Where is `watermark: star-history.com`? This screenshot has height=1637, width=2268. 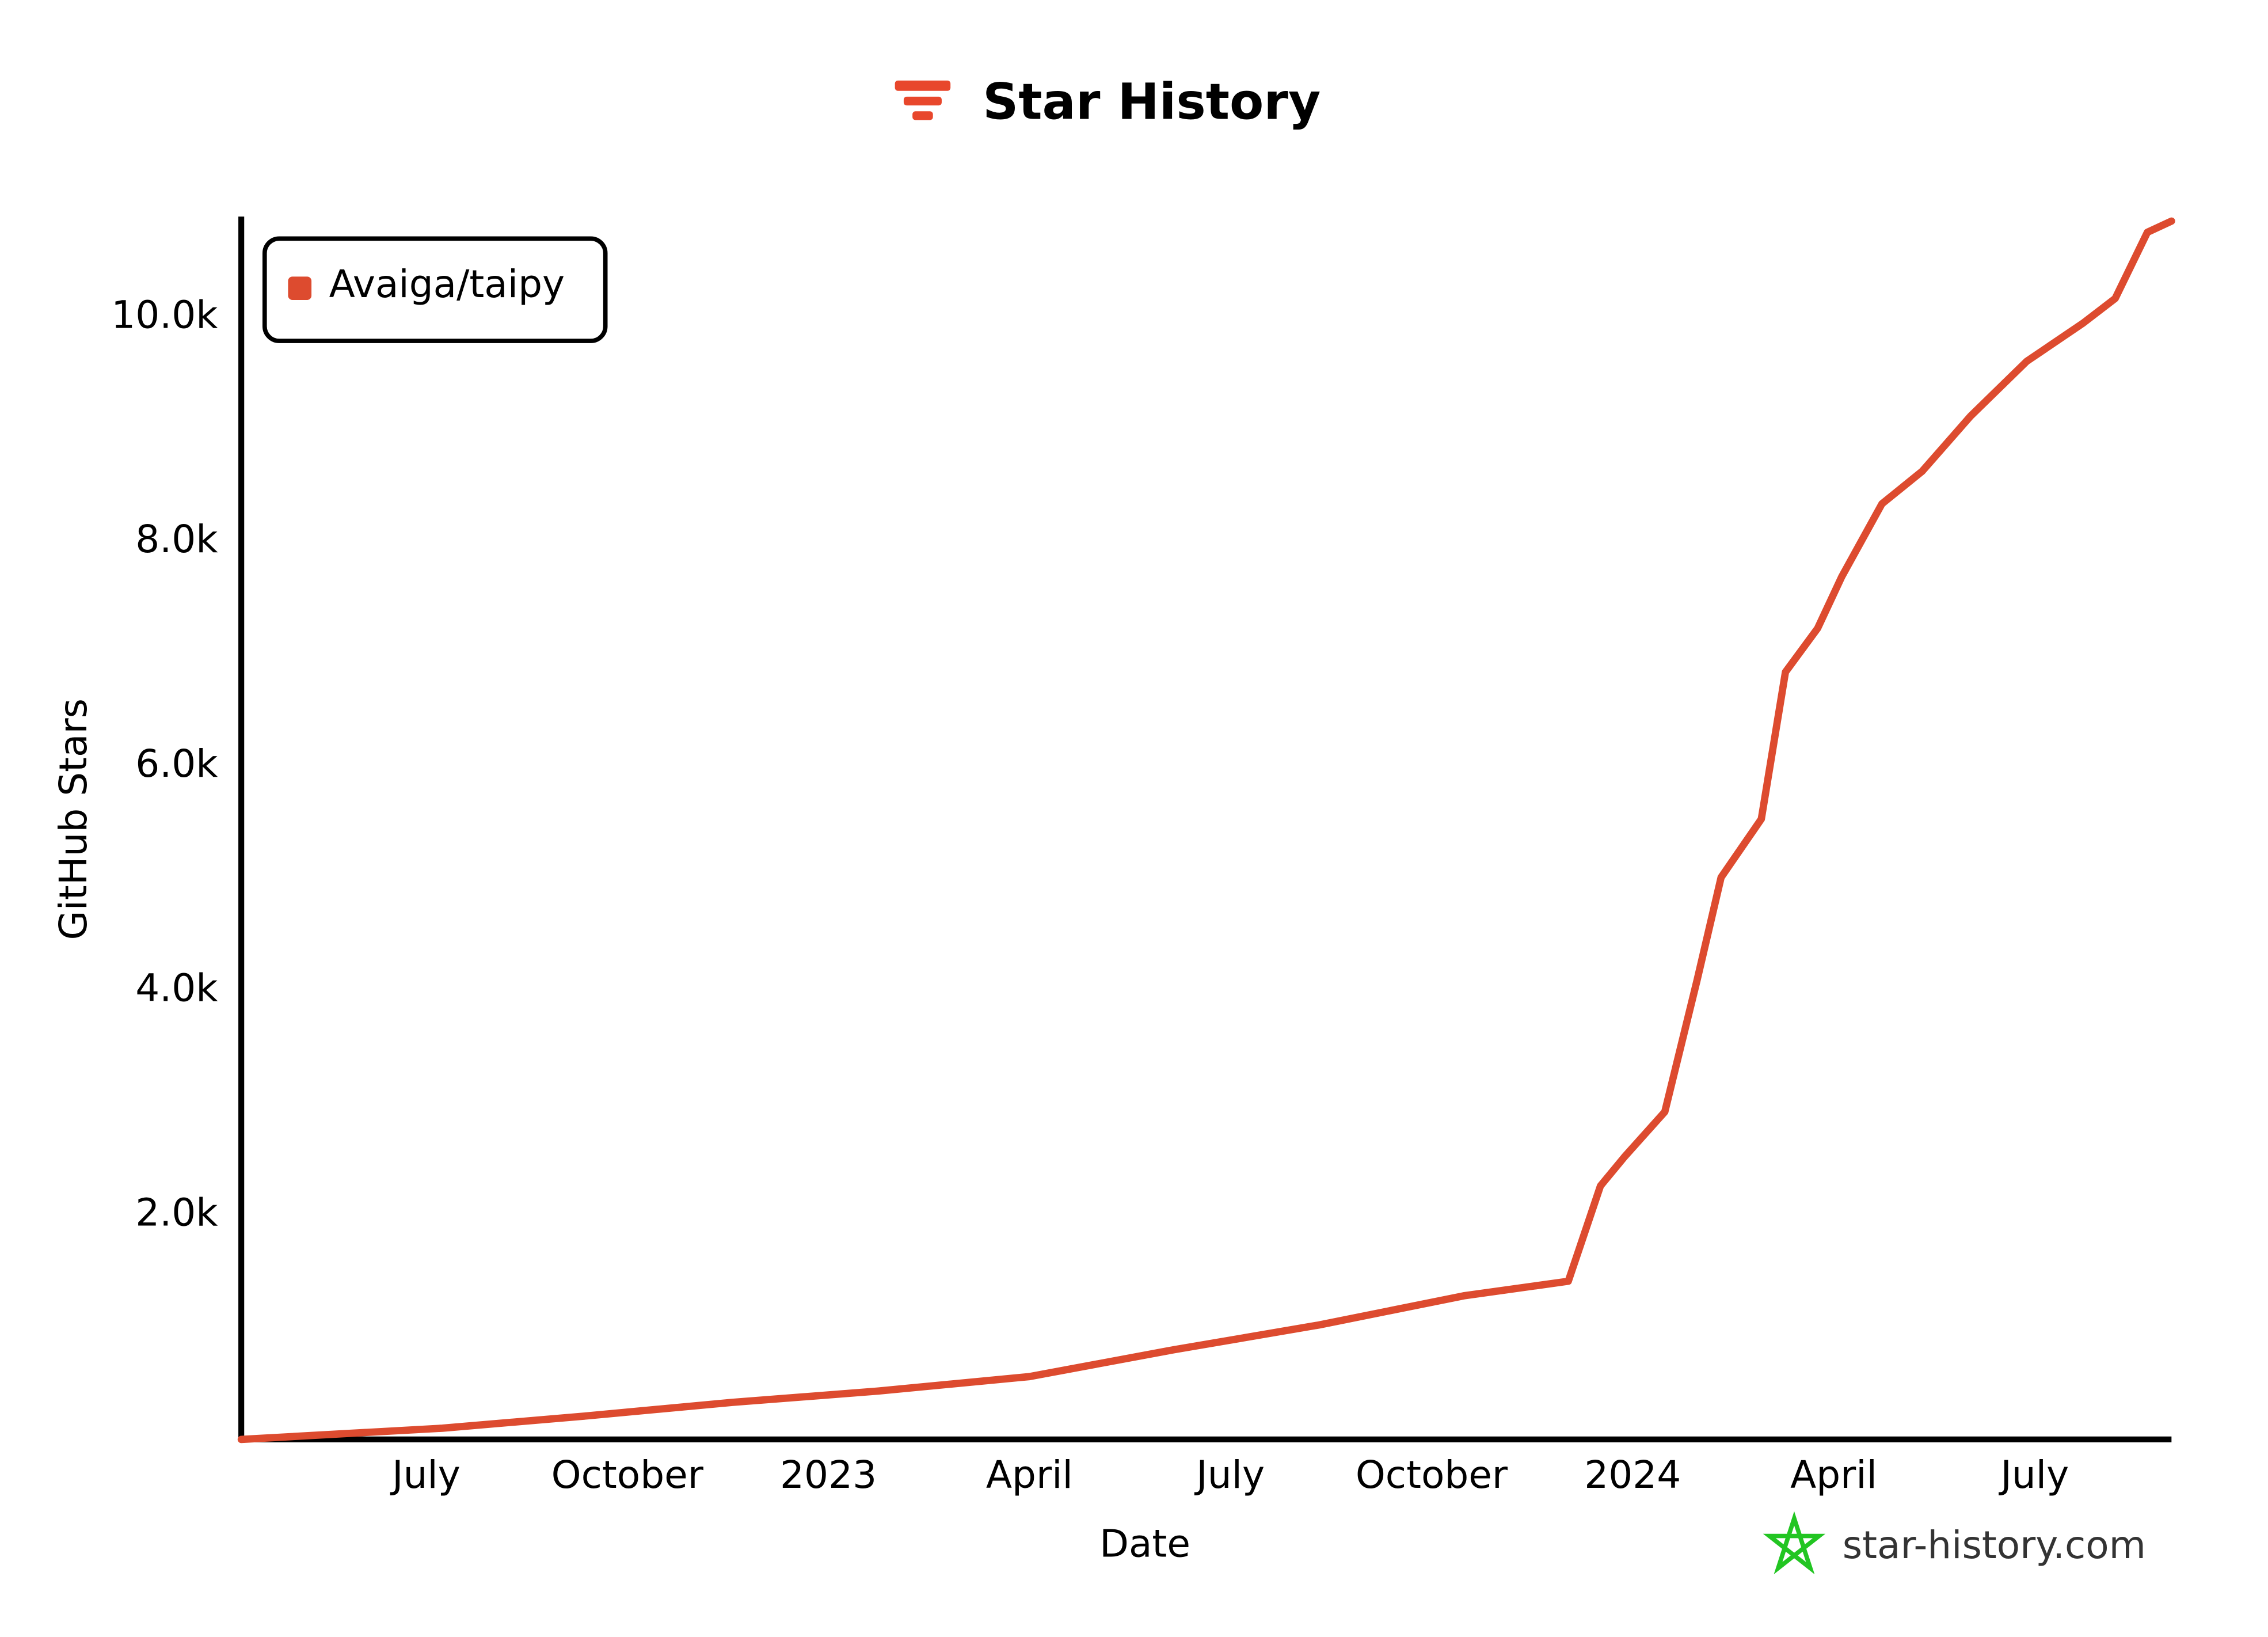 watermark: star-history.com is located at coordinates (1994, 1545).